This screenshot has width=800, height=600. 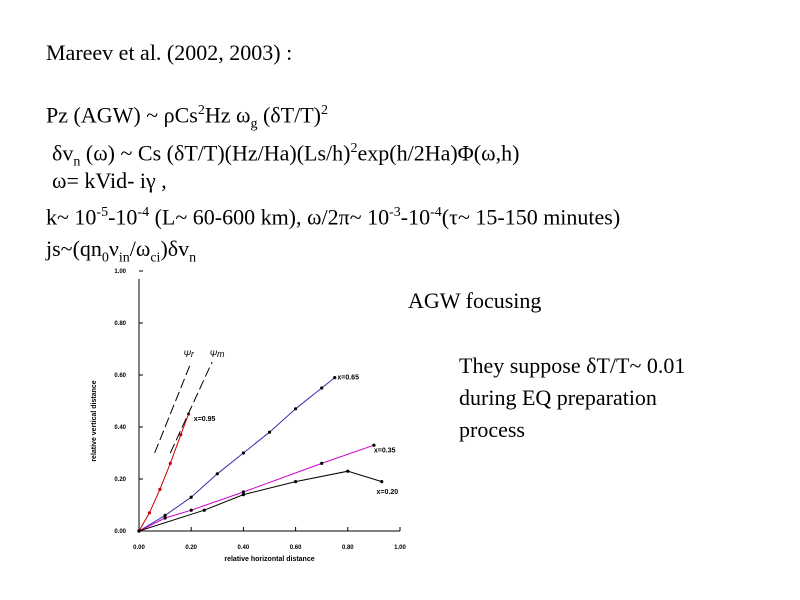 I want to click on eq2-part-a: δv, so click(x=63, y=153).